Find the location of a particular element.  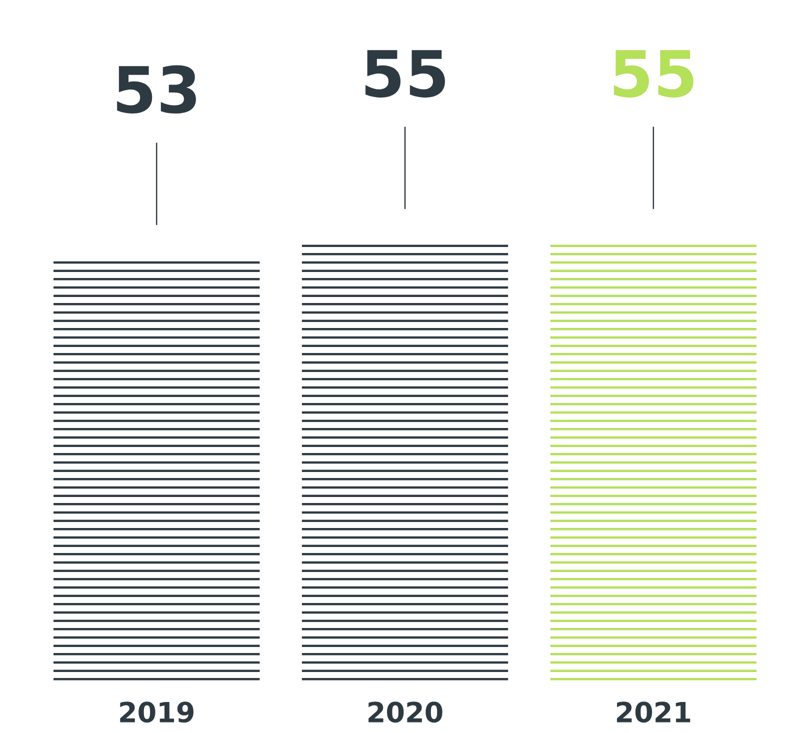

x-tick-label: 2021 is located at coordinates (653, 712).